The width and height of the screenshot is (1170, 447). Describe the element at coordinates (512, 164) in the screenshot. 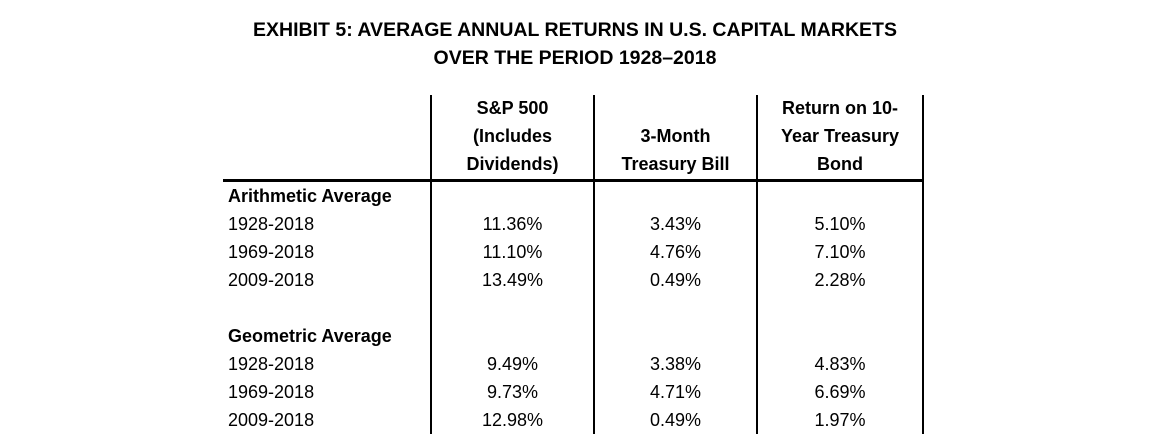

I see `header-sp500-line3: Dividends)` at that location.